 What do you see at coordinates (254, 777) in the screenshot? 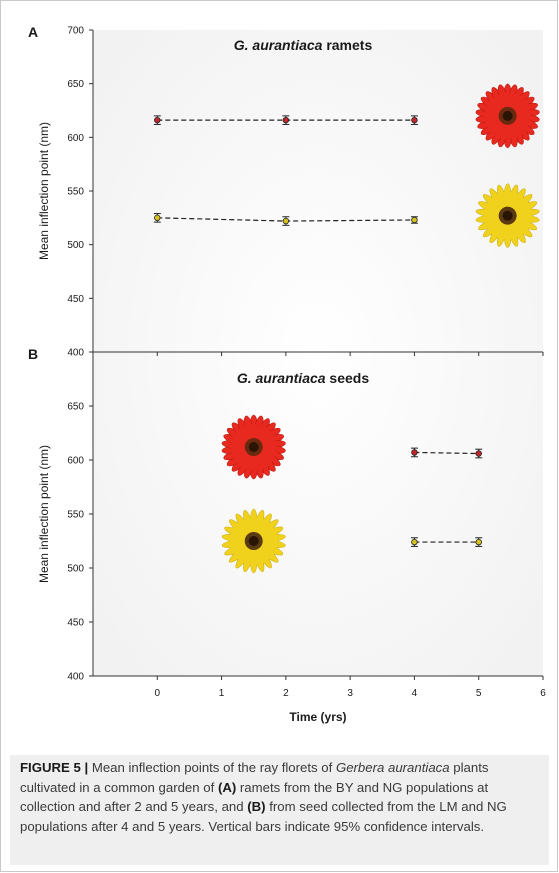
I see `caption-text-2: plants cultivated in a common garden of` at bounding box center [254, 777].